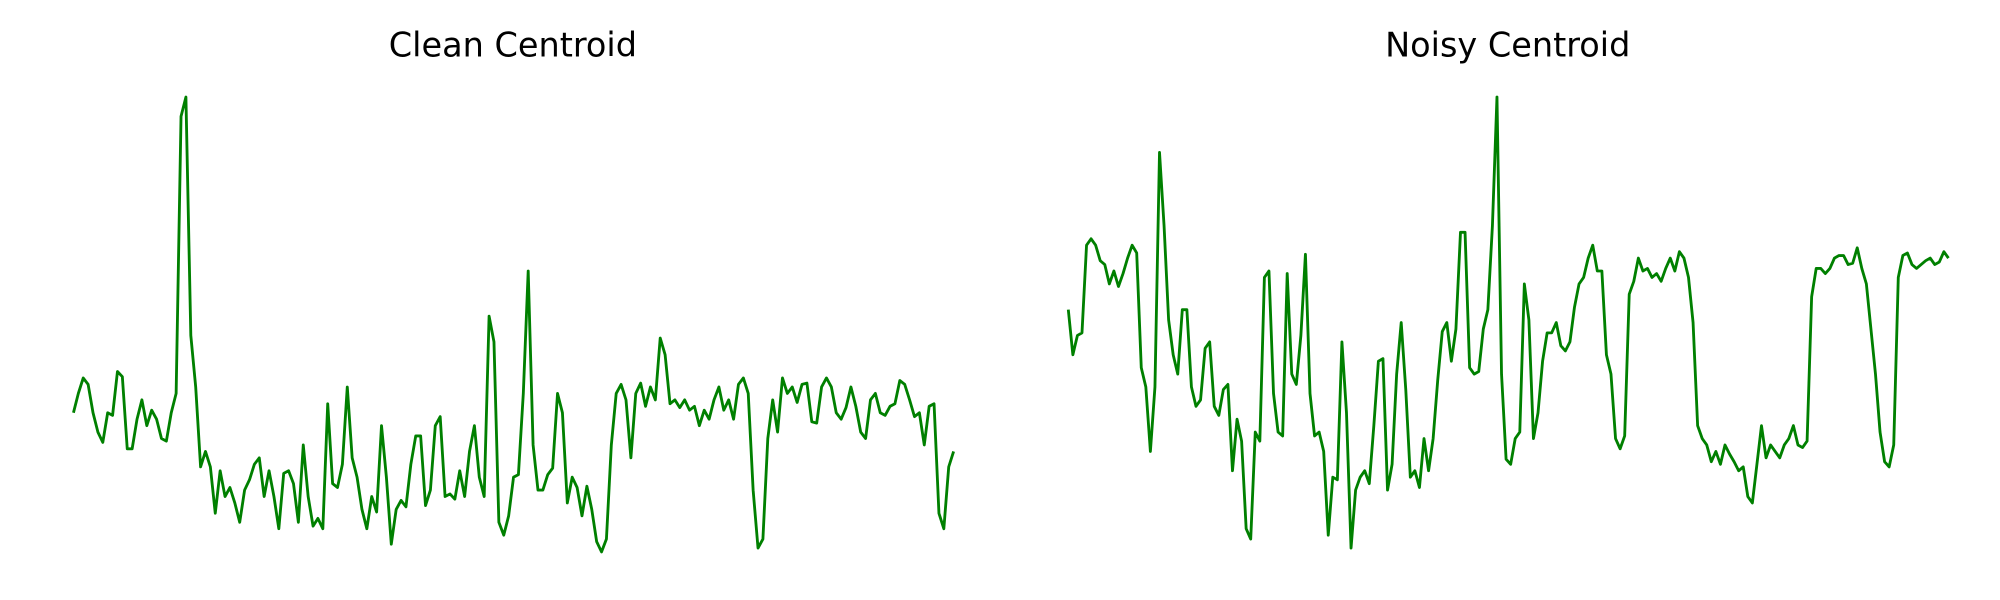  I want to click on chart-title: Noisy Centroid, so click(1507, 44).